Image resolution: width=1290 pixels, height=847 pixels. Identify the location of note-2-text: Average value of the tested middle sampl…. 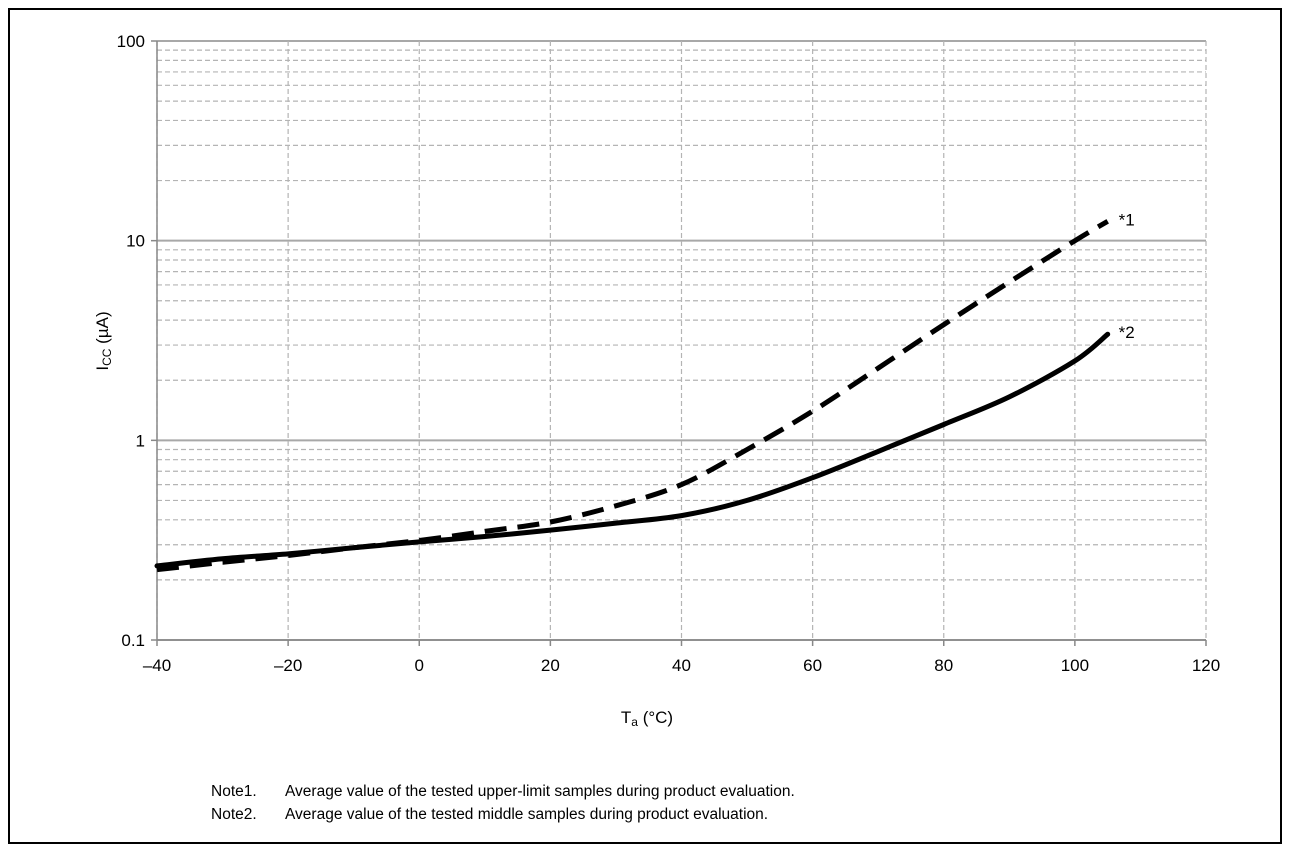
(527, 814).